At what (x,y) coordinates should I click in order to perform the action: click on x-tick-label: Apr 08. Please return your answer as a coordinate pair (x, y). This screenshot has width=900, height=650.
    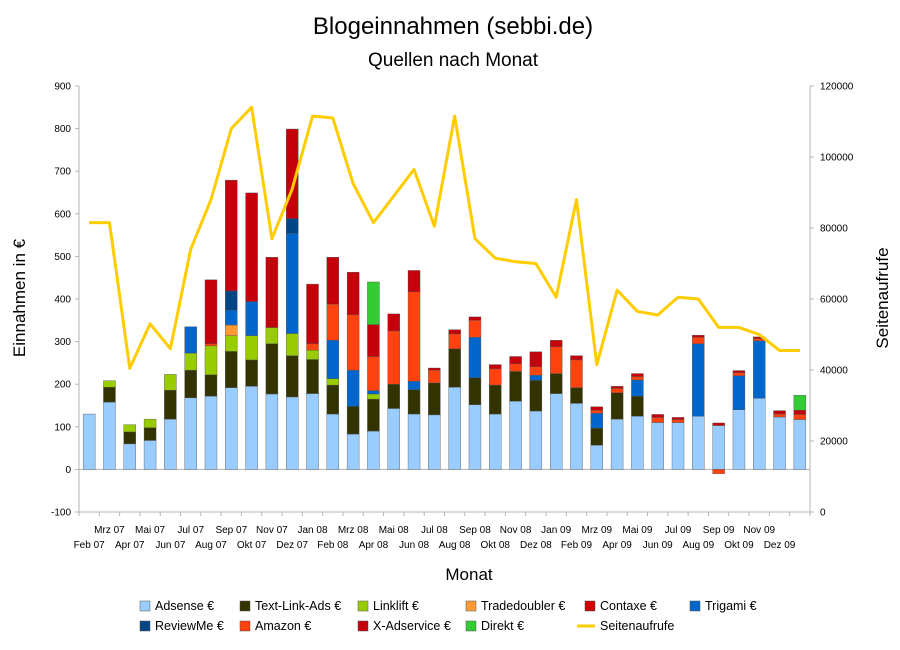
    Looking at the image, I should click on (374, 545).